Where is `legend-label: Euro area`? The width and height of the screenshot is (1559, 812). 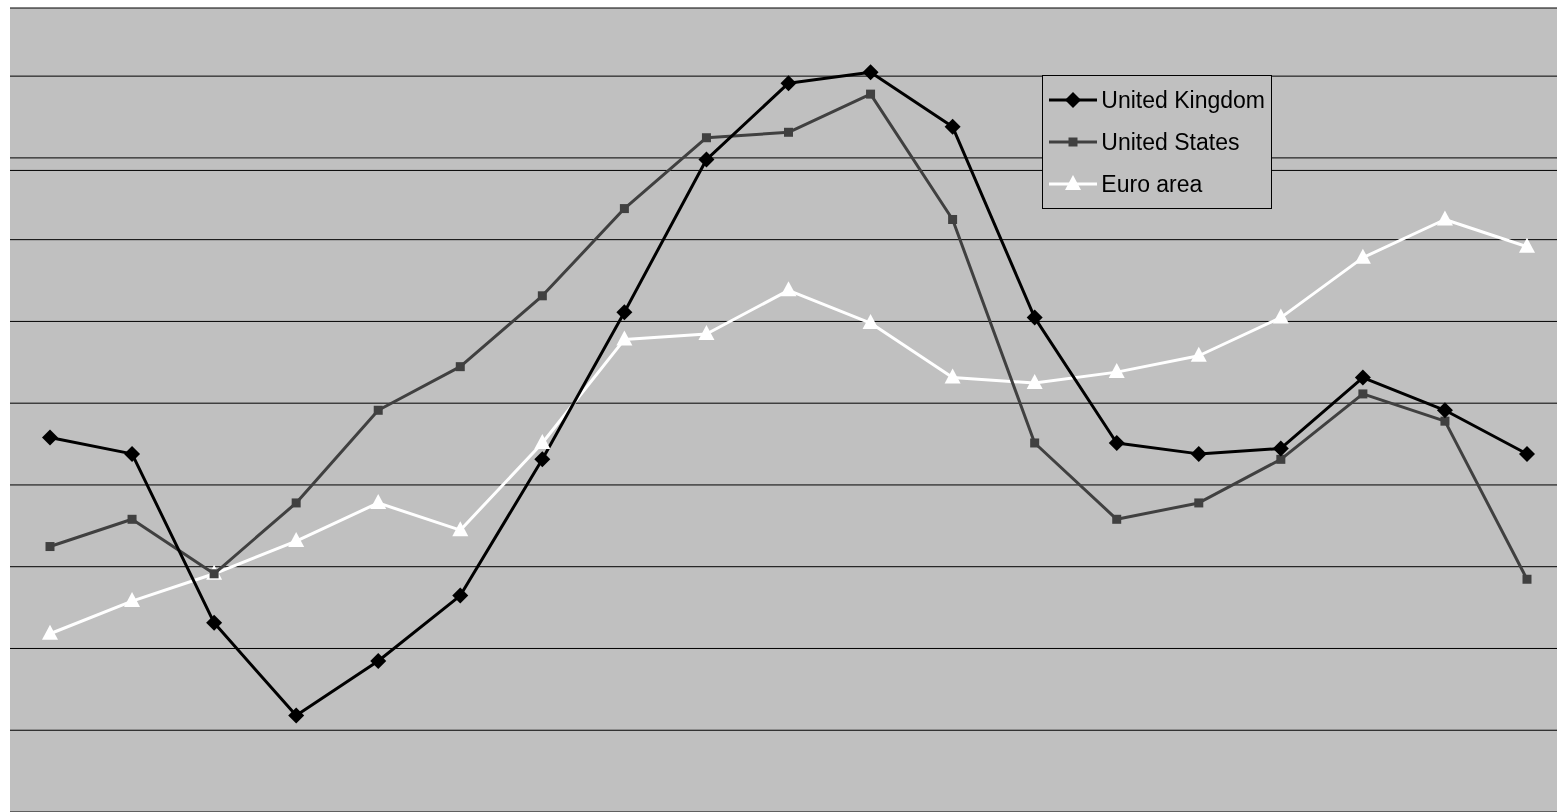
legend-label: Euro area is located at coordinates (1152, 184).